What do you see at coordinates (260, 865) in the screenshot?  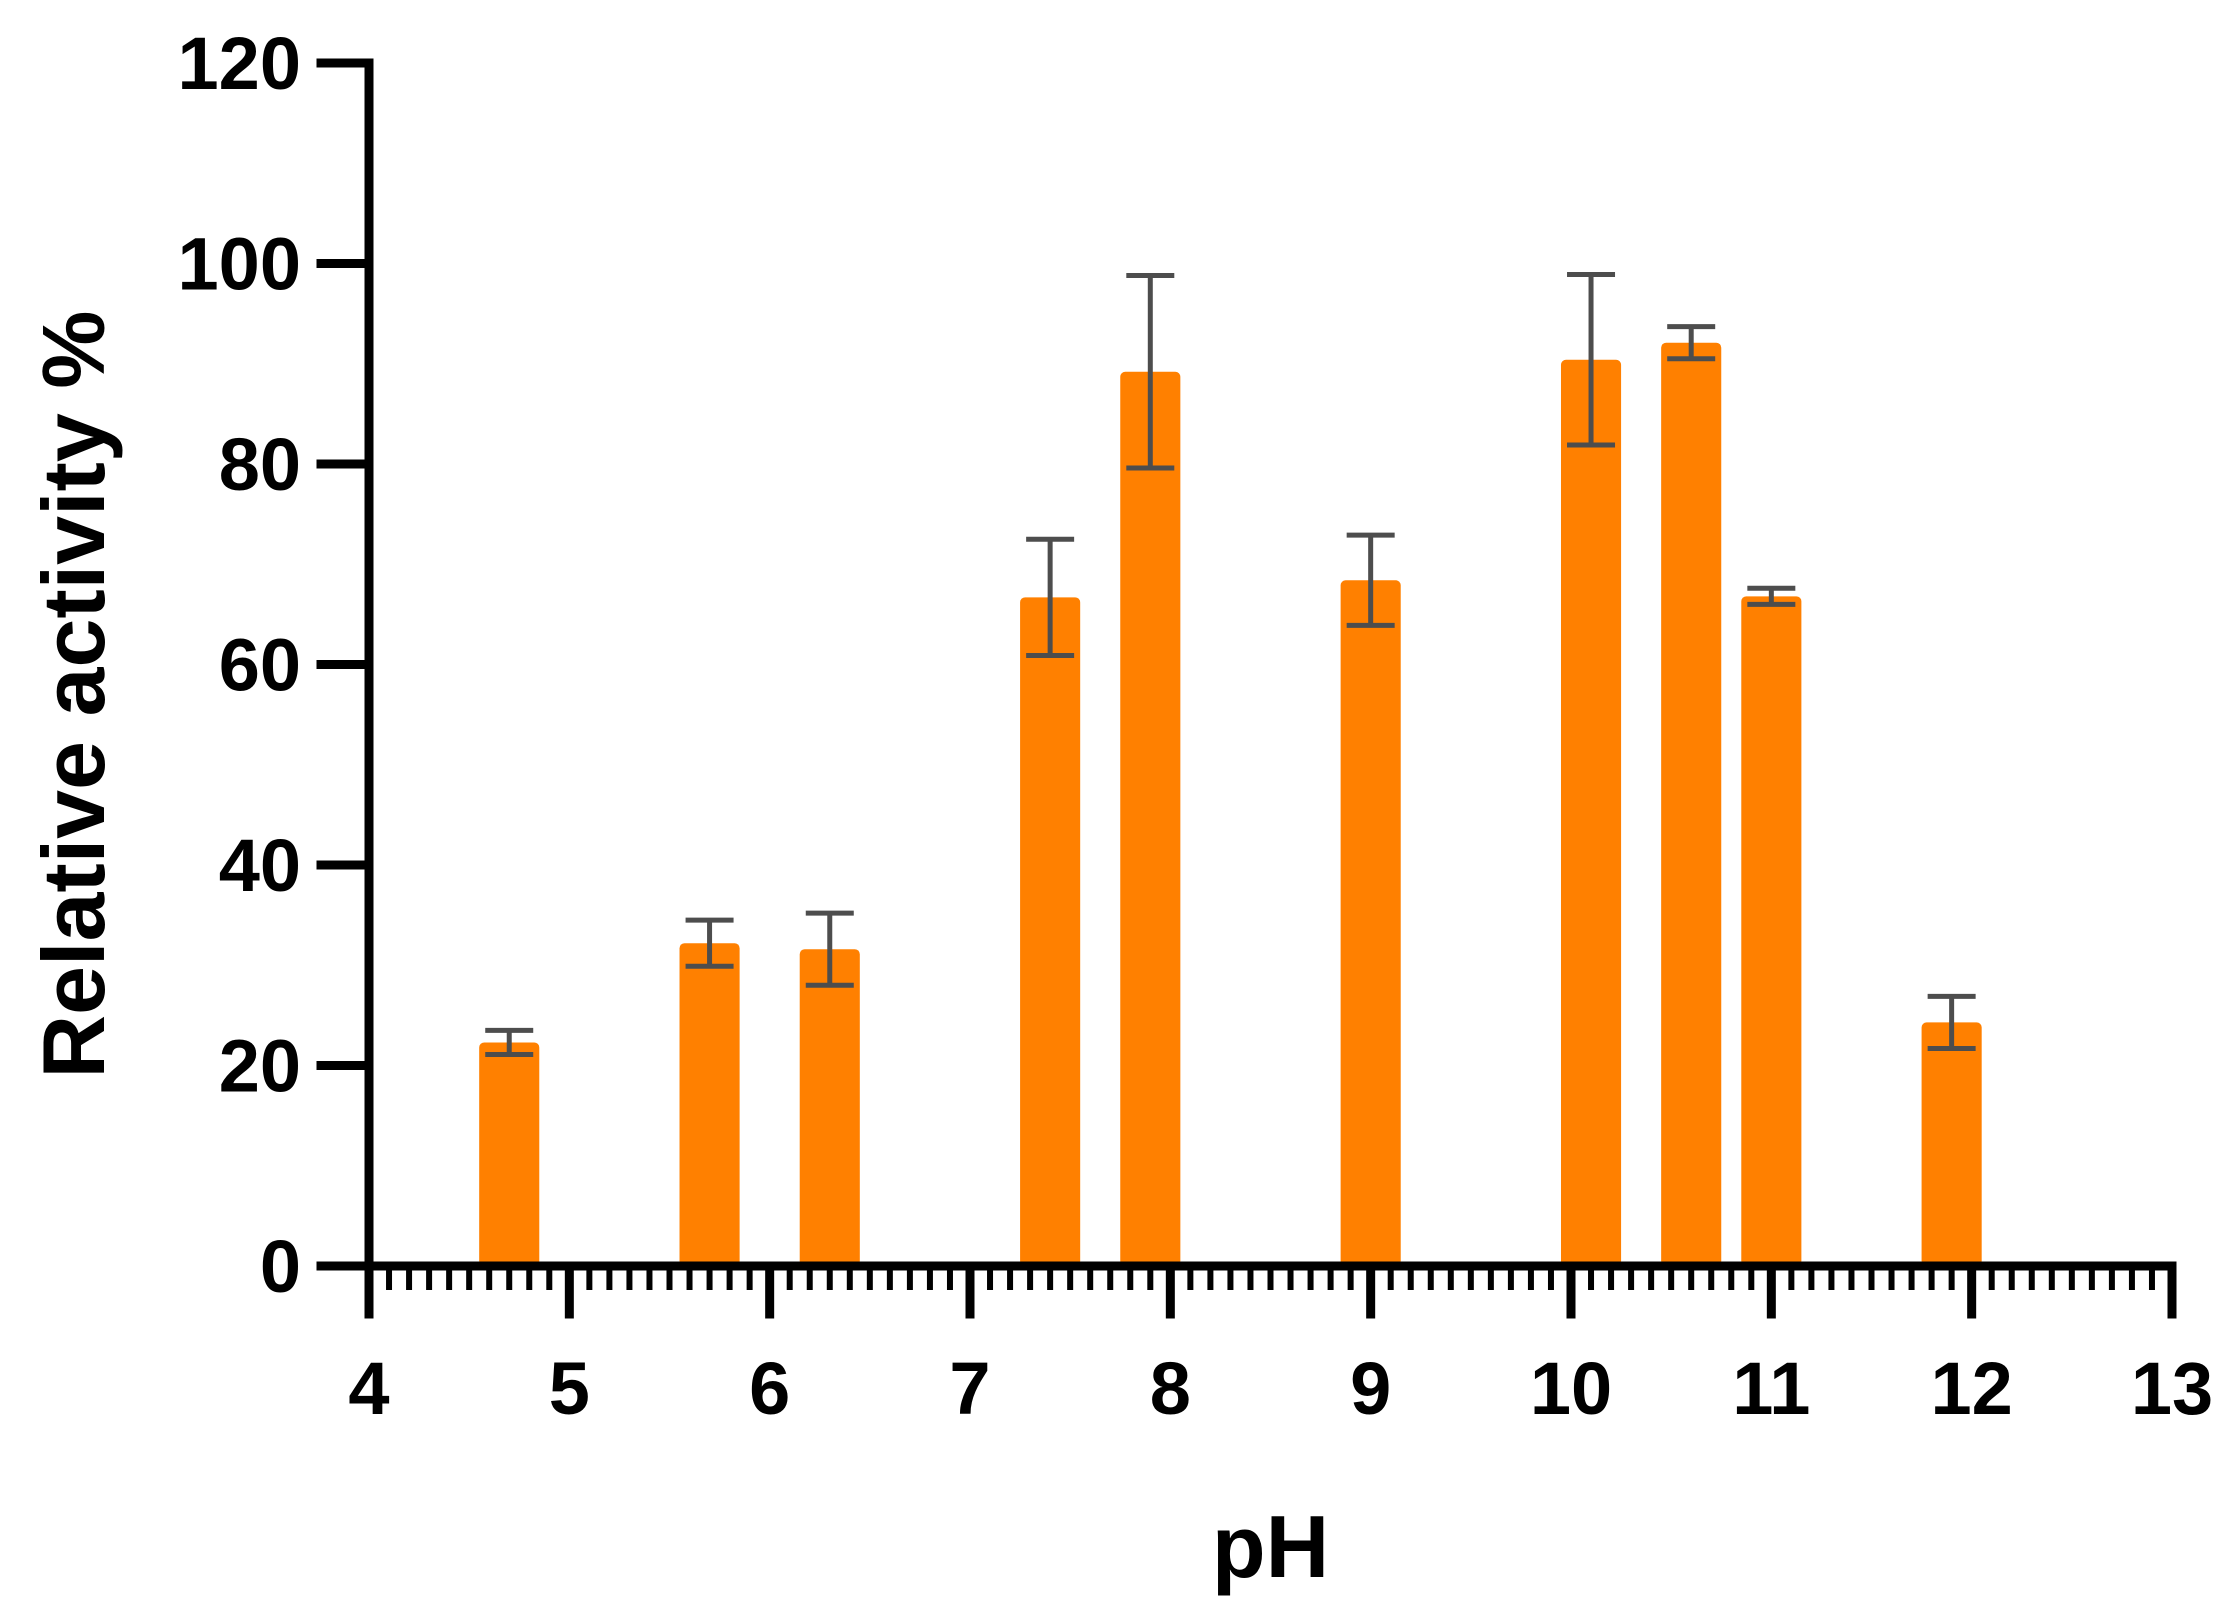 I see `y-tick-label: 40` at bounding box center [260, 865].